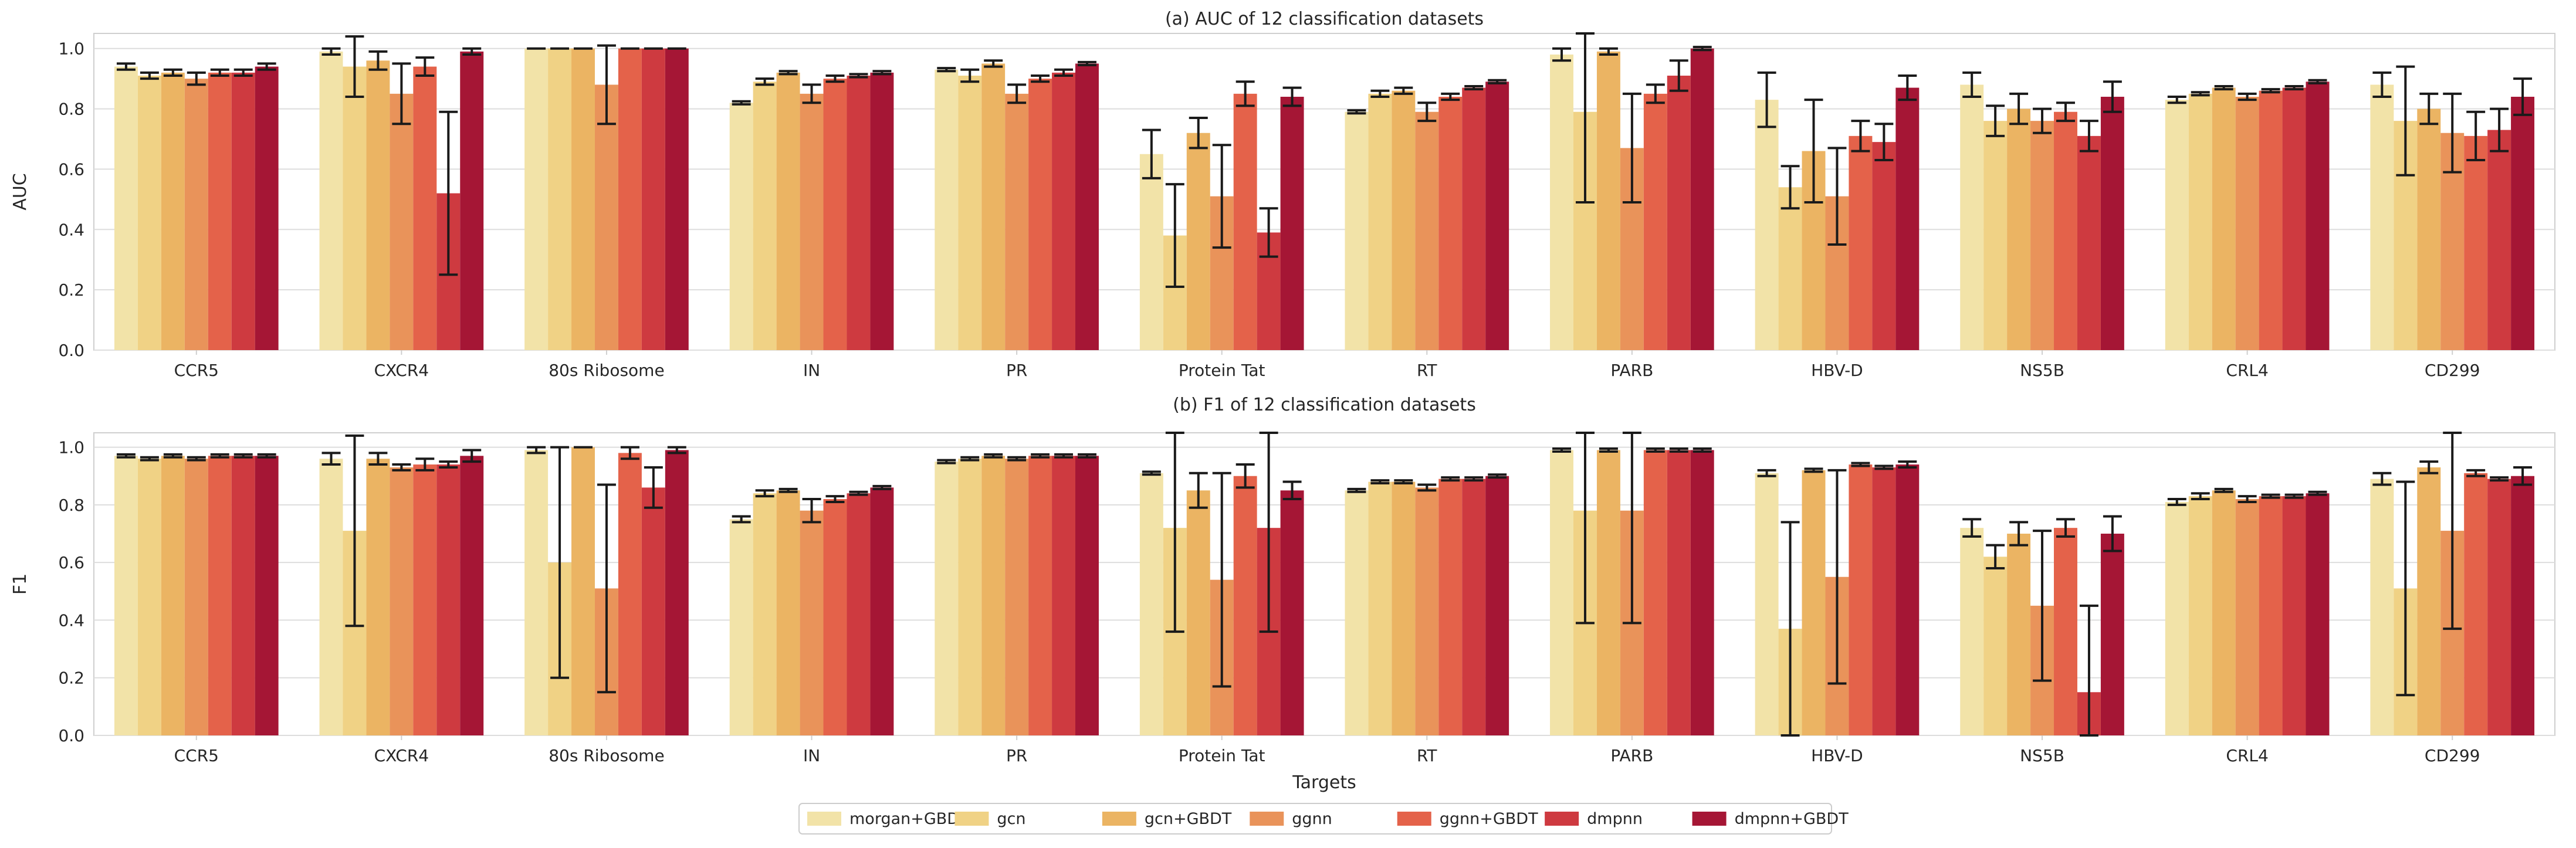 The height and width of the screenshot is (848, 2576). What do you see at coordinates (1016, 370) in the screenshot?
I see `x-tick-label: PR` at bounding box center [1016, 370].